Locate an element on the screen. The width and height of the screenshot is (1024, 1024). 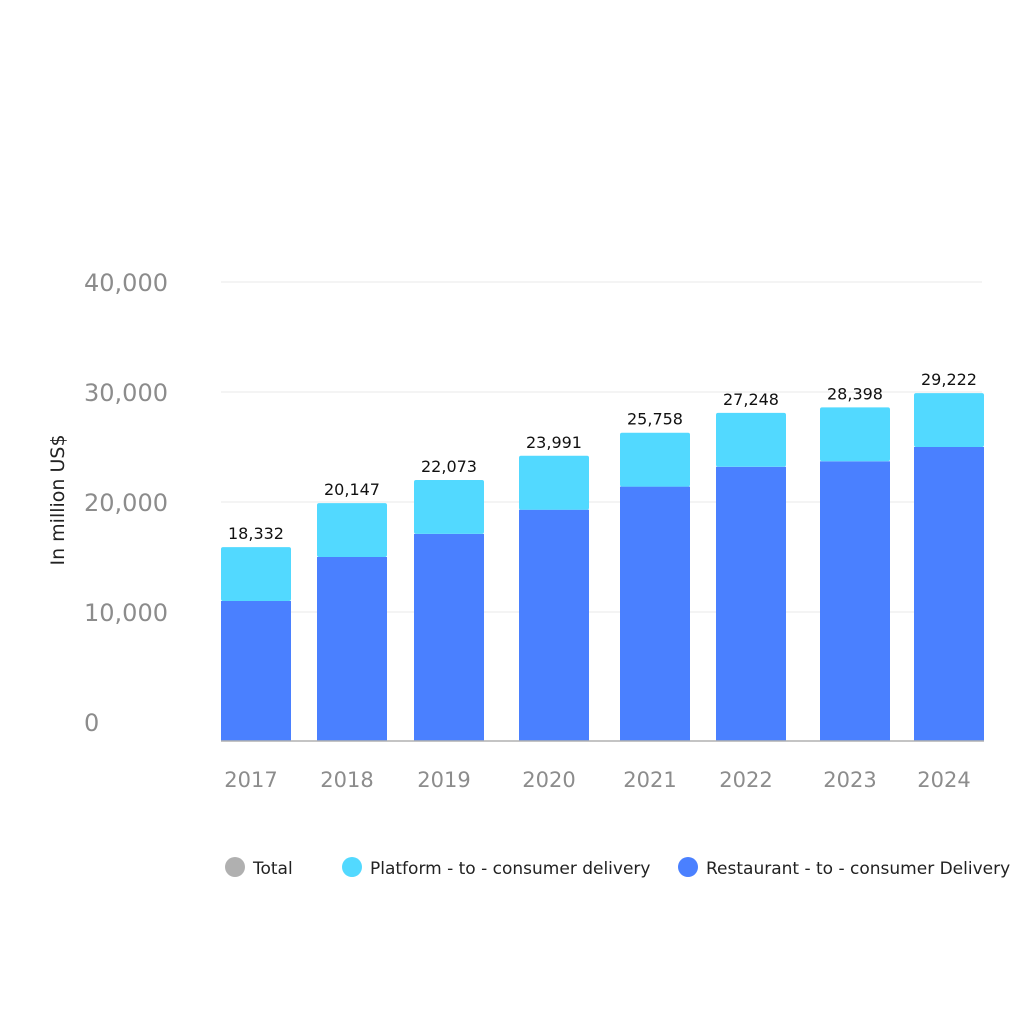
x-tick-label: 2021 is located at coordinates (649, 780).